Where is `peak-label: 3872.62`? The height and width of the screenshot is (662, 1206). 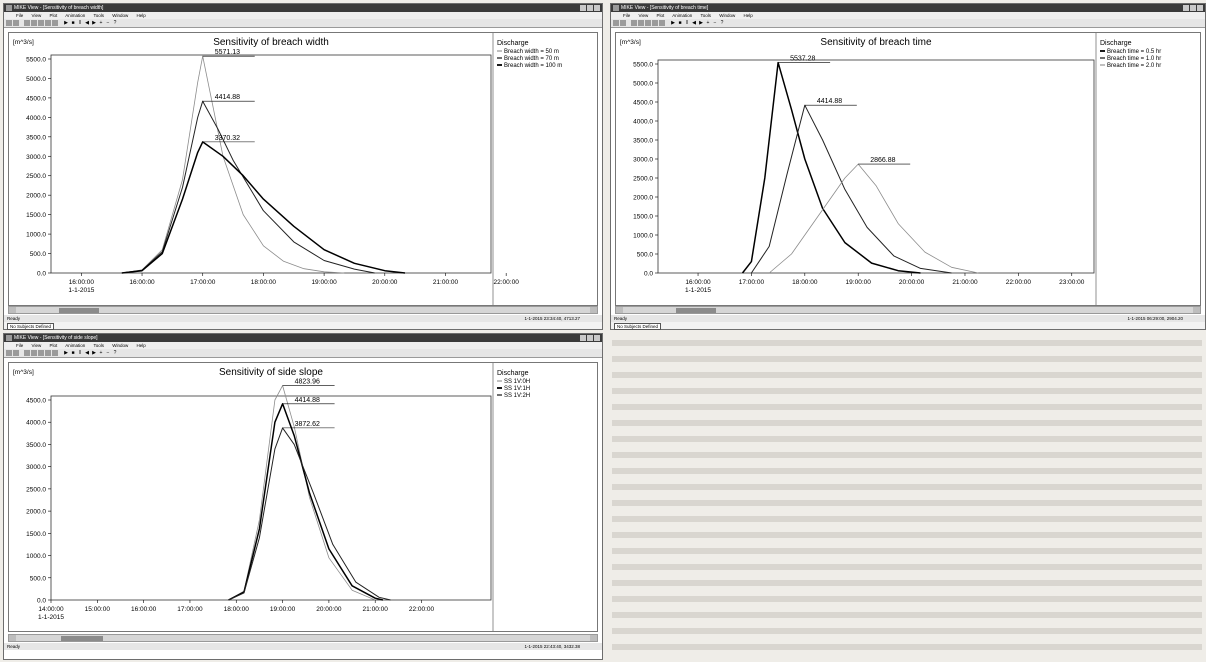
peak-label: 3872.62 is located at coordinates (307, 424).